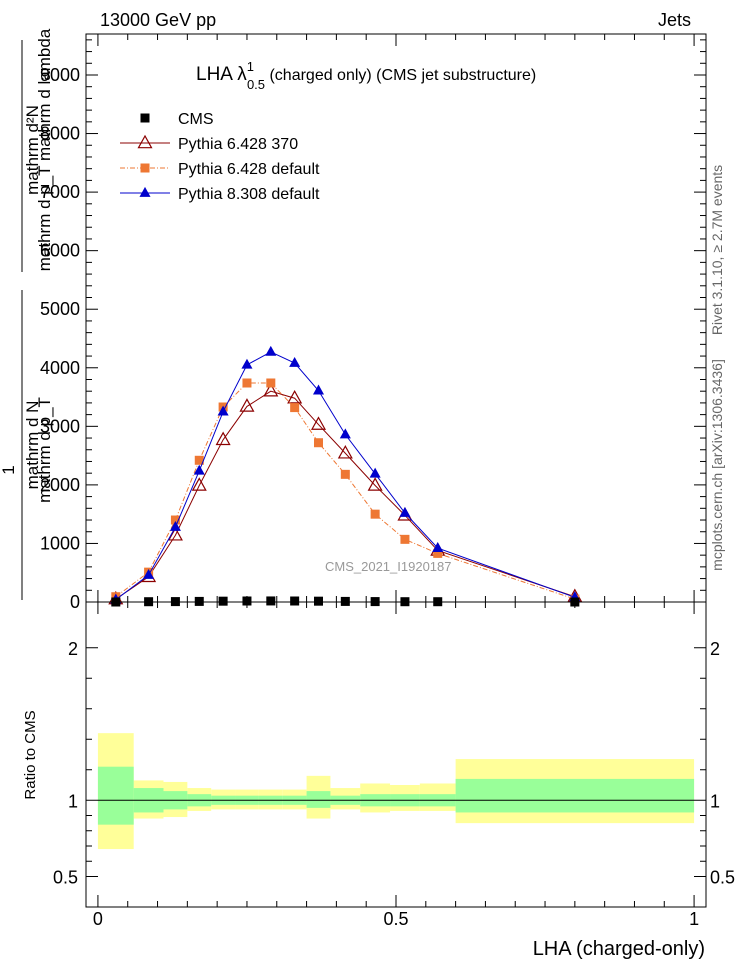 Image resolution: width=746 pixels, height=972 pixels. I want to click on ratio-y-tick-label-right: 0.5, so click(722, 878).